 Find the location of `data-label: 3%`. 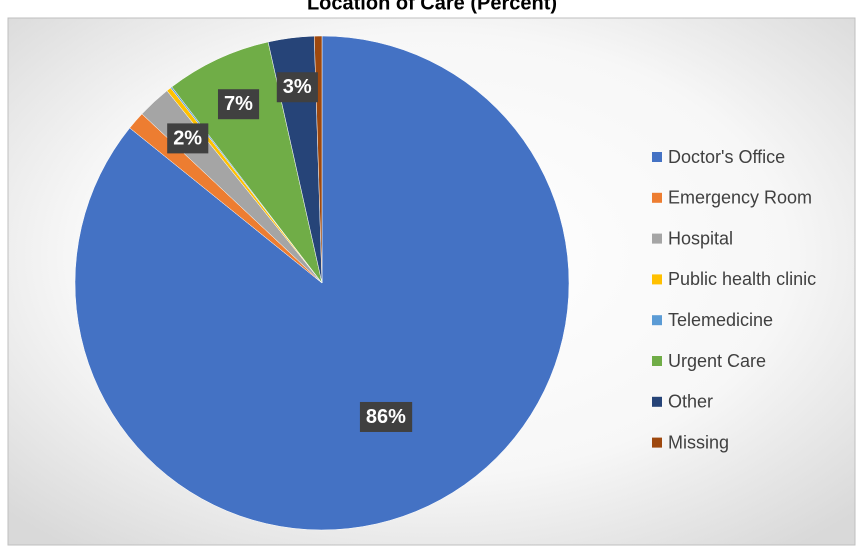

data-label: 3% is located at coordinates (297, 87).